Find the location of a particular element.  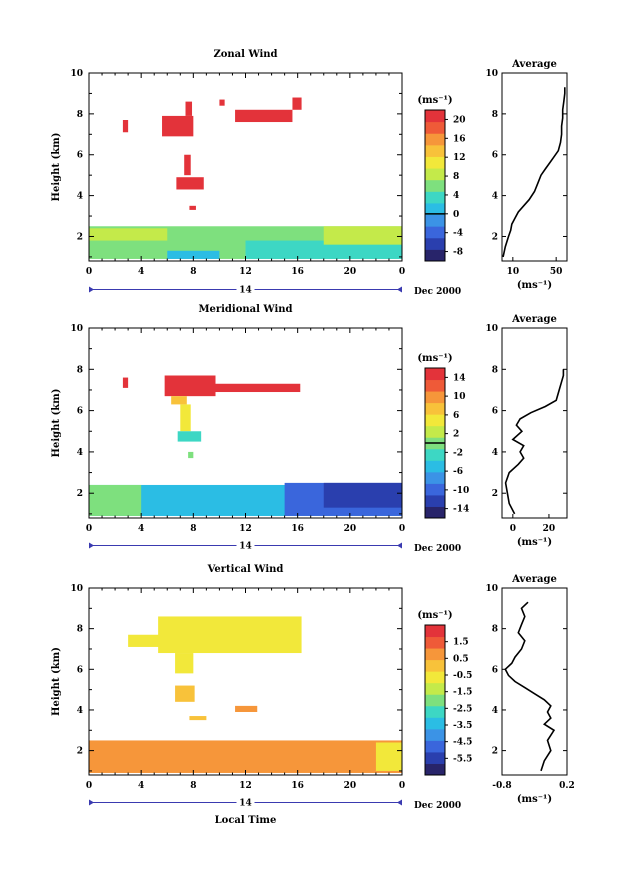

profile-y-tick-label: 8 is located at coordinates (495, 370).